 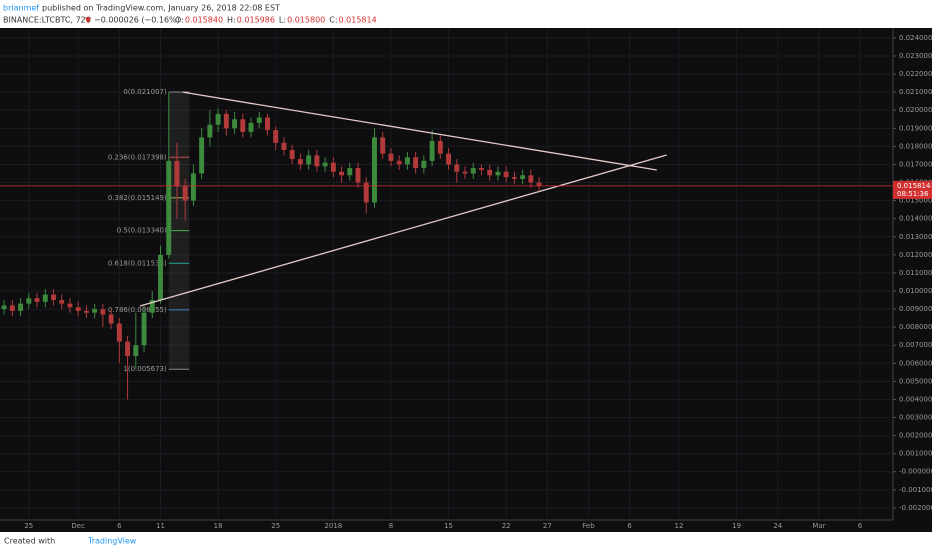 What do you see at coordinates (256, 20) in the screenshot?
I see `ohlc-value: 0.015986` at bounding box center [256, 20].